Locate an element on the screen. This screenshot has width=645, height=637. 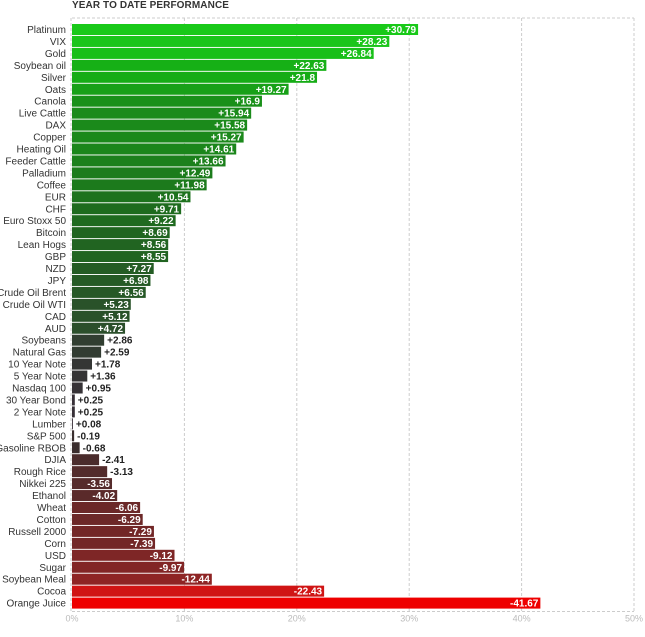
category-label: CHF is located at coordinates (55, 209).